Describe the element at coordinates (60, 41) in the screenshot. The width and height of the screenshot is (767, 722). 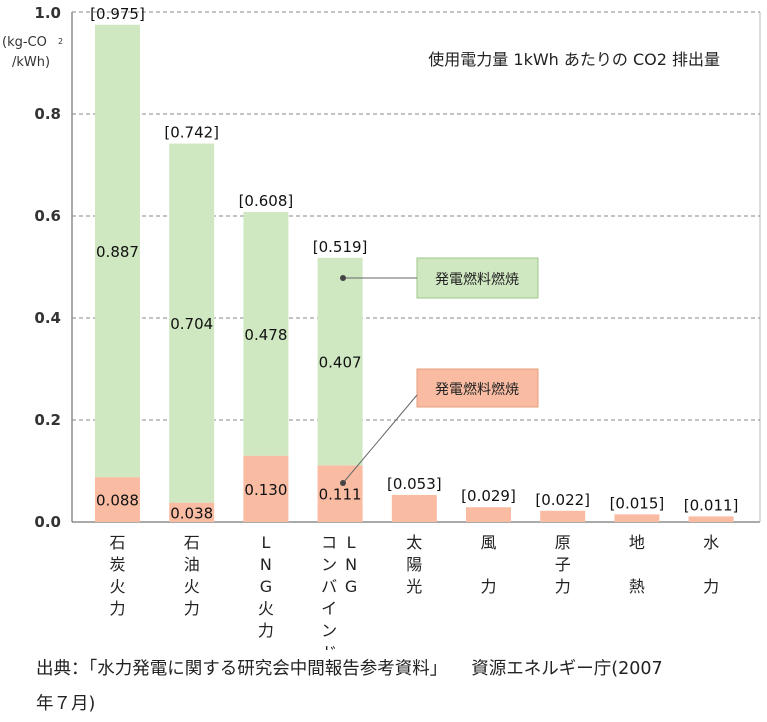
I see `y-axis-label-subscript: 2` at that location.